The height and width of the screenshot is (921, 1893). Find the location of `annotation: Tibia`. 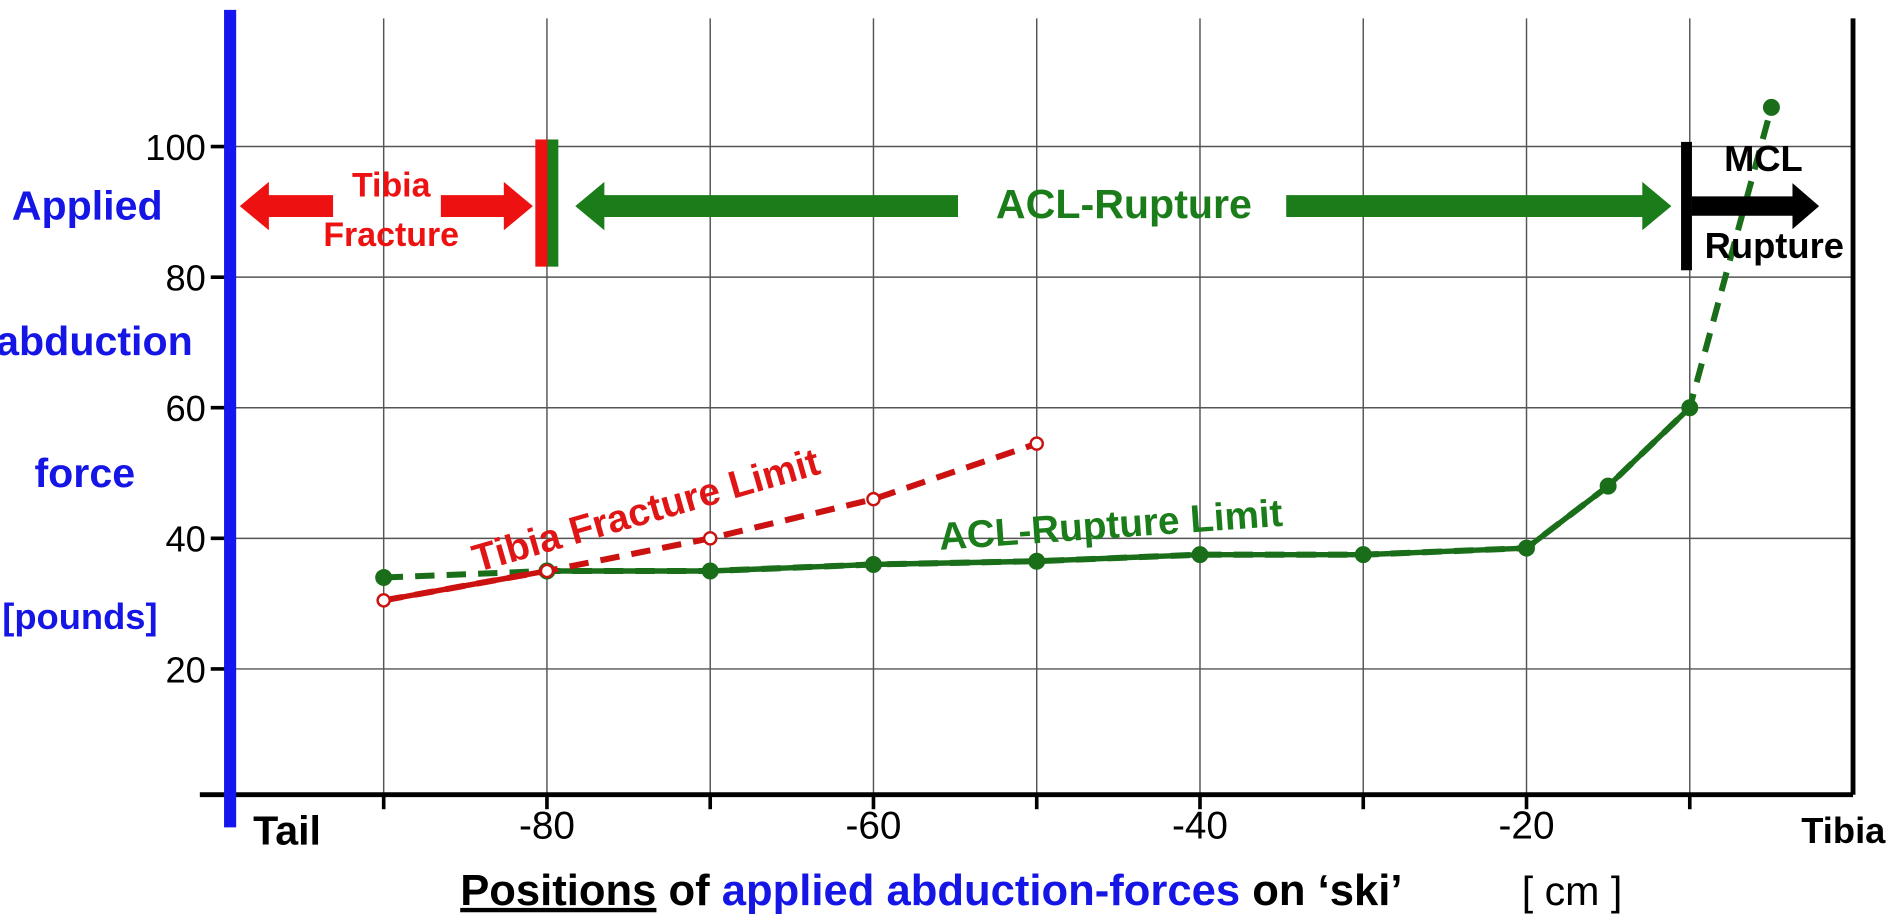

annotation: Tibia is located at coordinates (392, 185).